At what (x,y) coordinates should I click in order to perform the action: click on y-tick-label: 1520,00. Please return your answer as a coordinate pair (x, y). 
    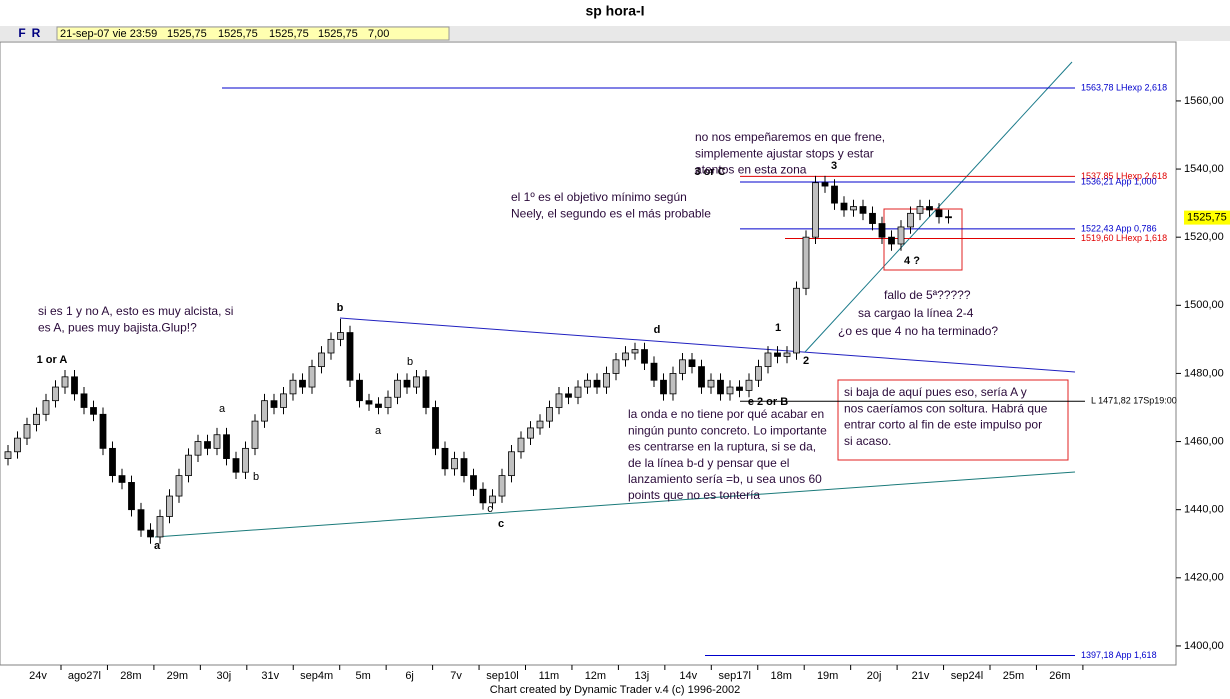
    Looking at the image, I should click on (1204, 237).